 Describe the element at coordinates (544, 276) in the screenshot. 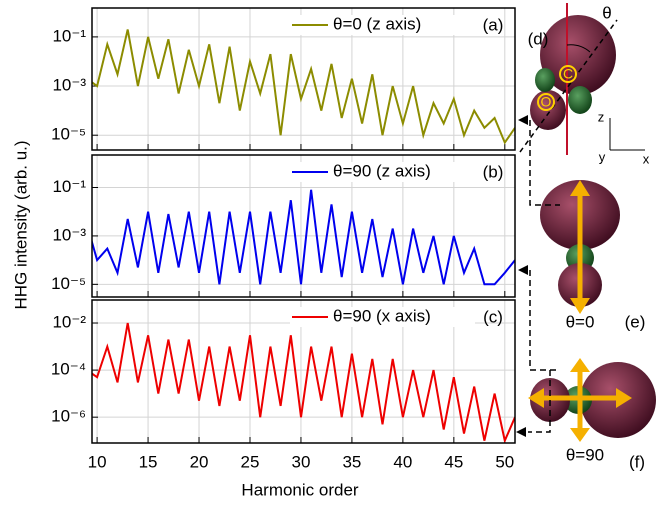

I see `connector` at that location.